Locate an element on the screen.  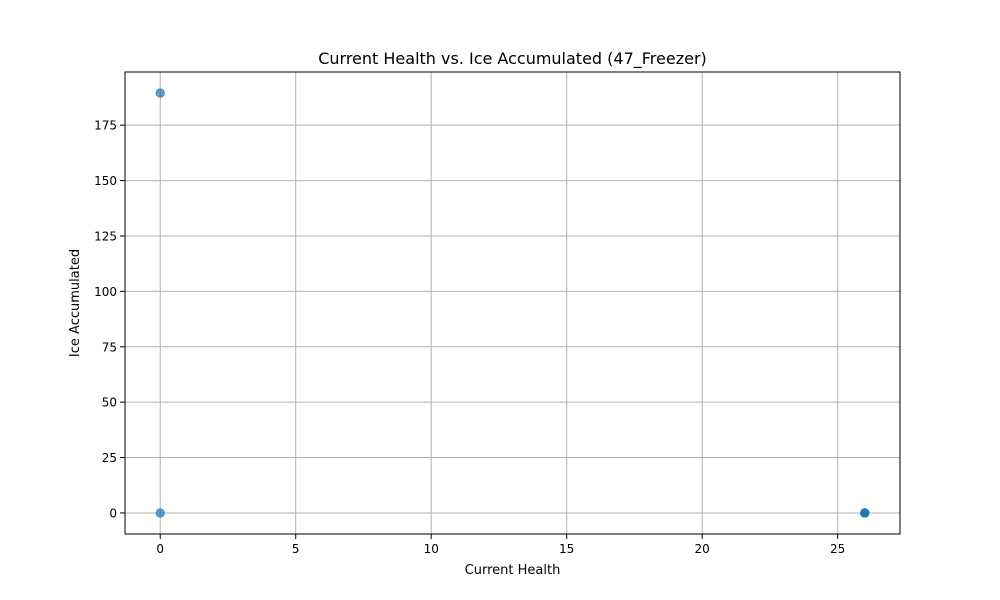
y-tick-label: 125 is located at coordinates (105, 236).